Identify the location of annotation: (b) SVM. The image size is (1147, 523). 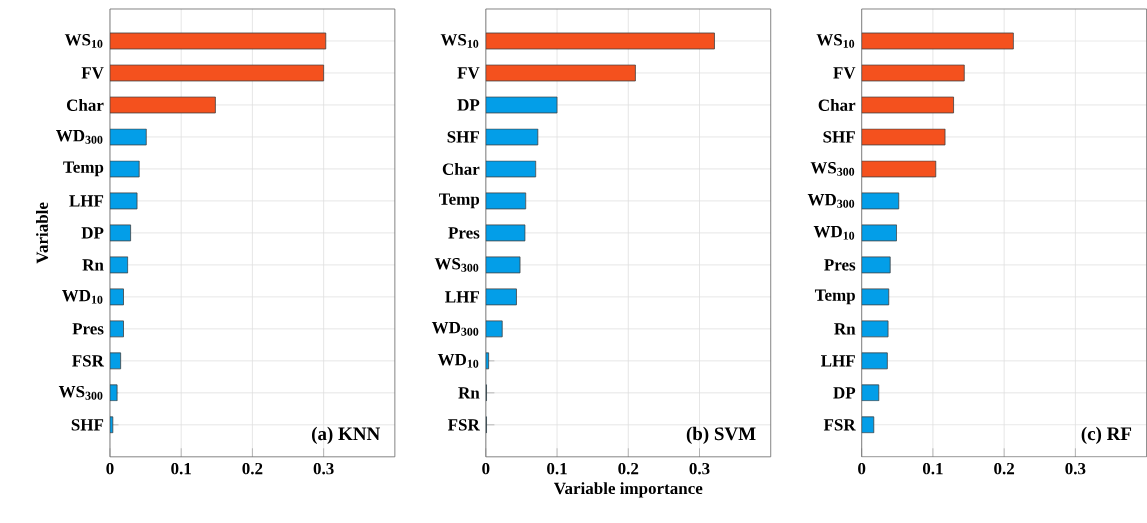
(721, 435).